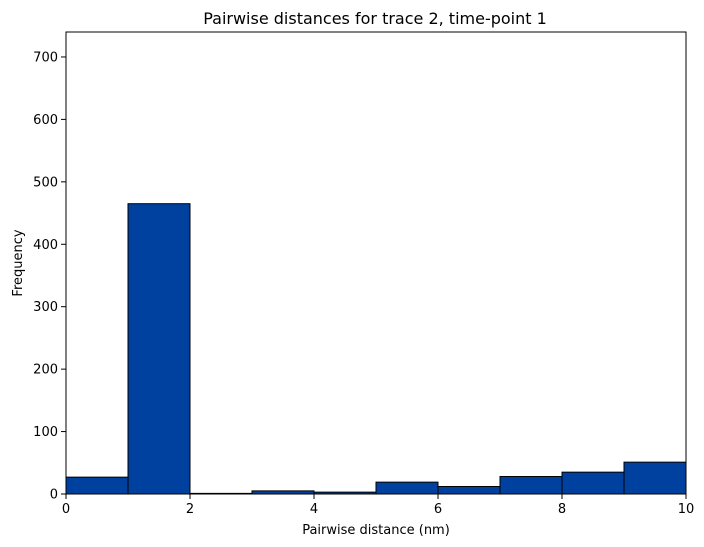 This screenshot has height=547, width=704. Describe the element at coordinates (45, 57) in the screenshot. I see `y-tick-label-7: 700` at that location.